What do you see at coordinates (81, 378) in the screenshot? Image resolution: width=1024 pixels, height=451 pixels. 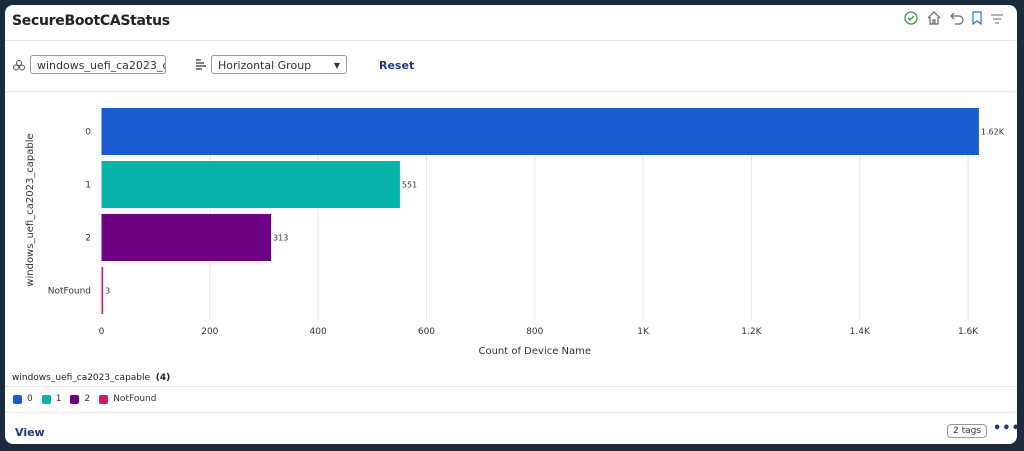 I see `legend-title-text: windows_uefi_ca2023_capable` at bounding box center [81, 378].